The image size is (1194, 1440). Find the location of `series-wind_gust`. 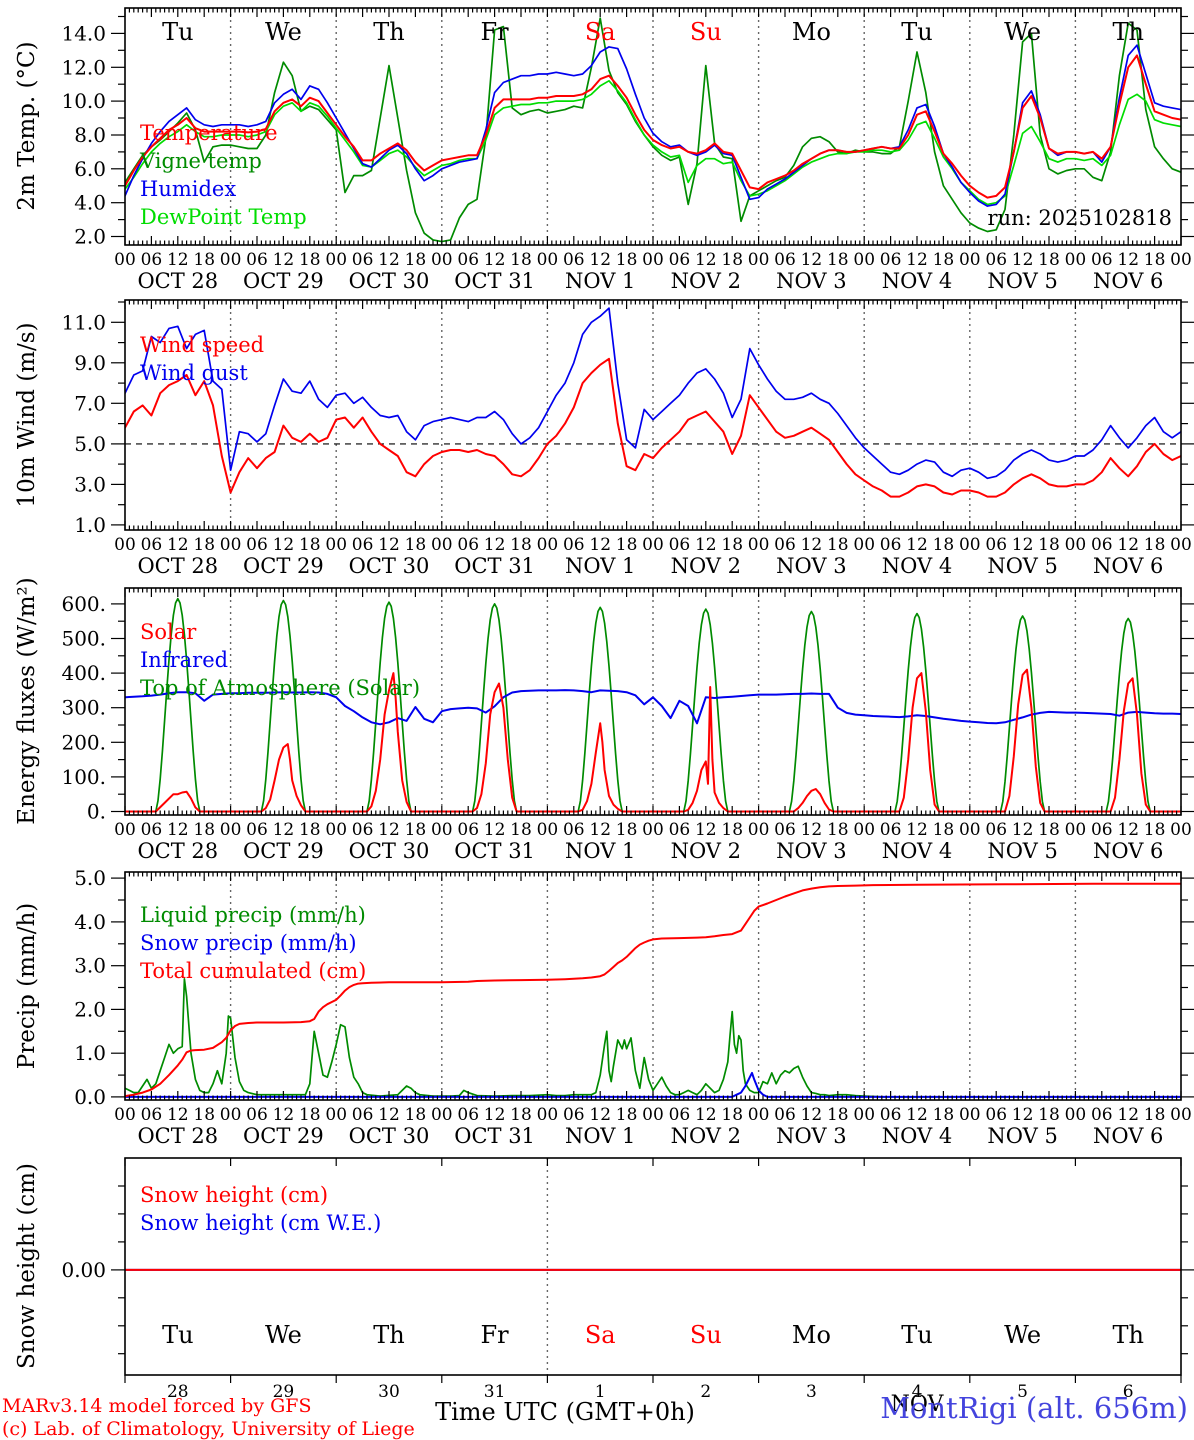

series-wind_gust is located at coordinates (653, 393).